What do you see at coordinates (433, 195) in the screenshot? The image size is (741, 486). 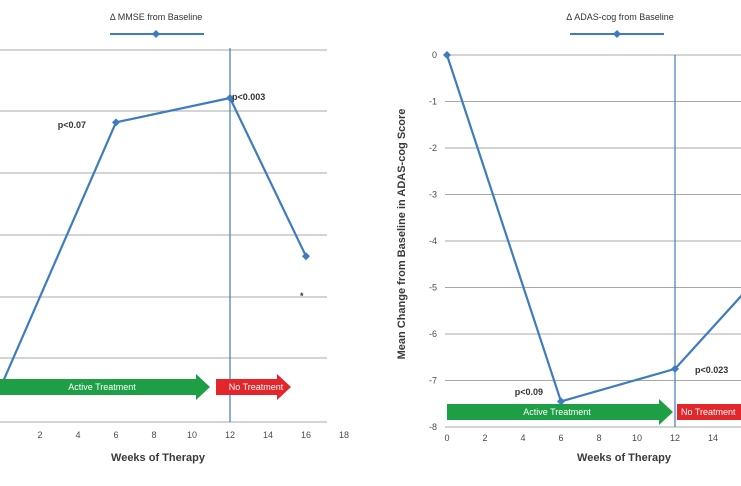 I see `y-tick-label: -3` at bounding box center [433, 195].